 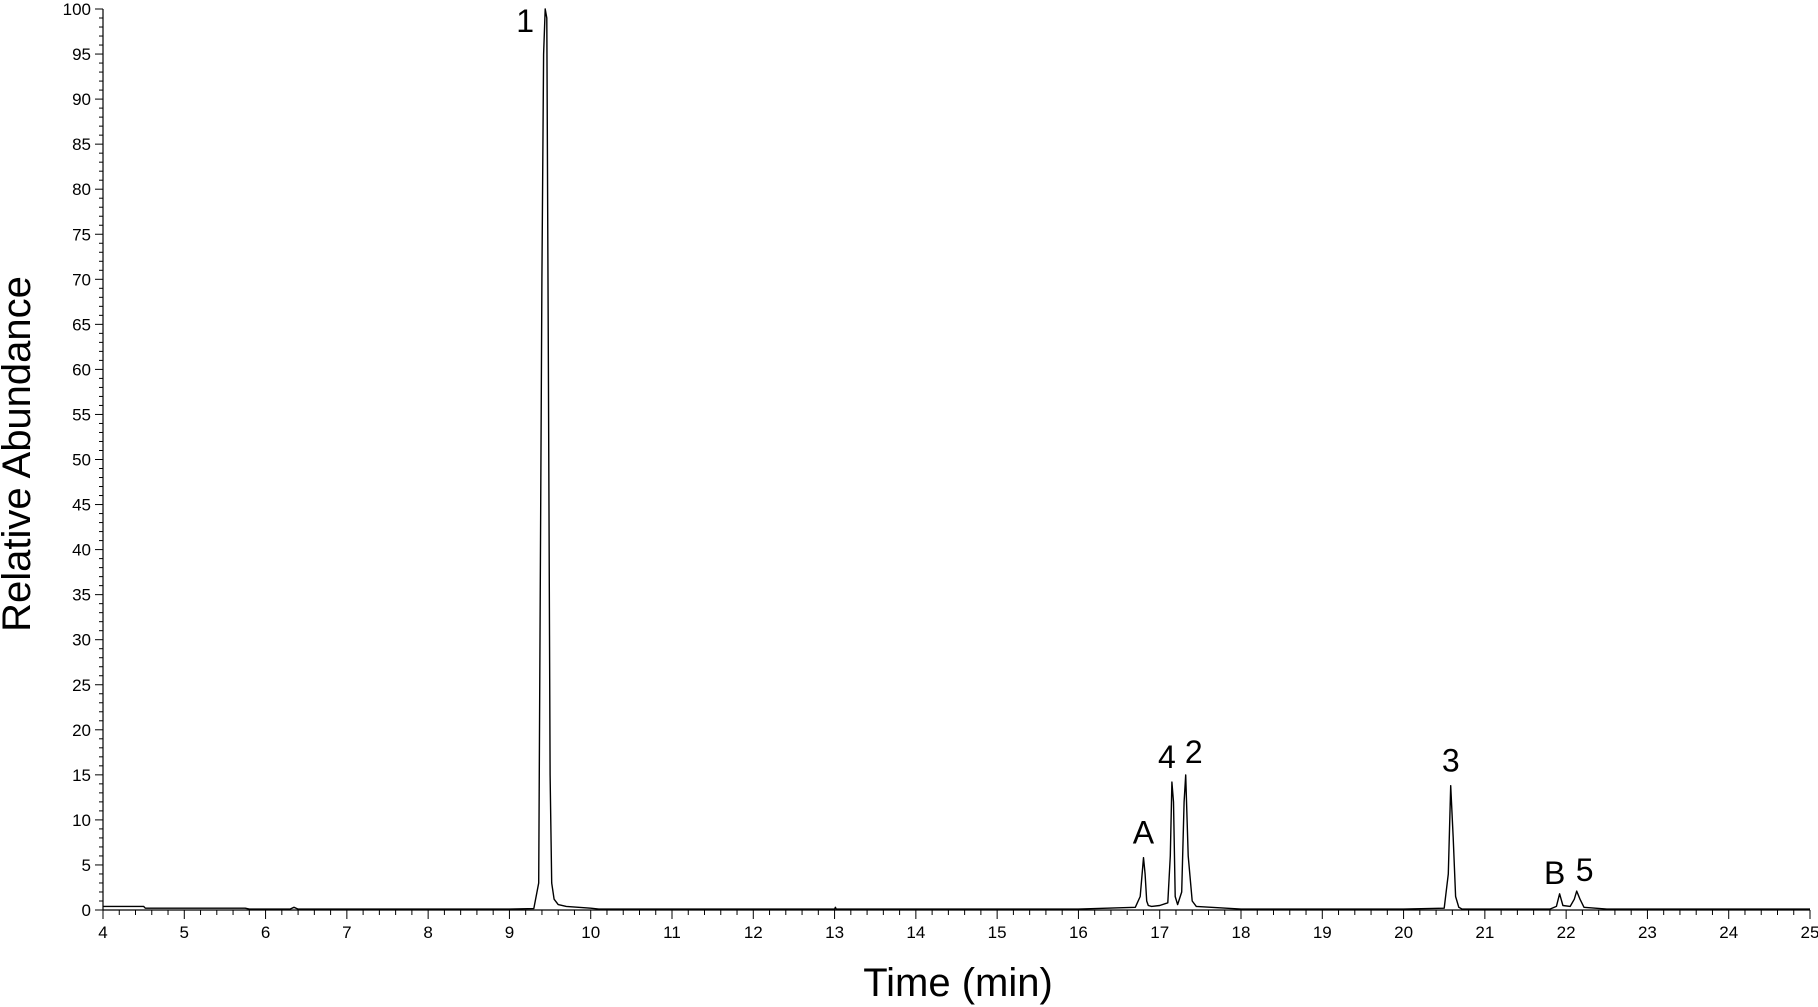 What do you see at coordinates (1403, 932) in the screenshot?
I see `x-tick-label: 20` at bounding box center [1403, 932].